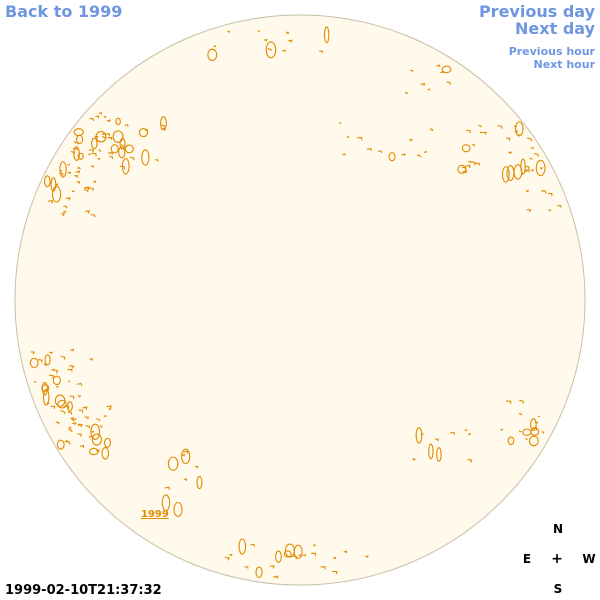 This screenshot has height=600, width=600. I want to click on compass-north-label: N, so click(558, 529).